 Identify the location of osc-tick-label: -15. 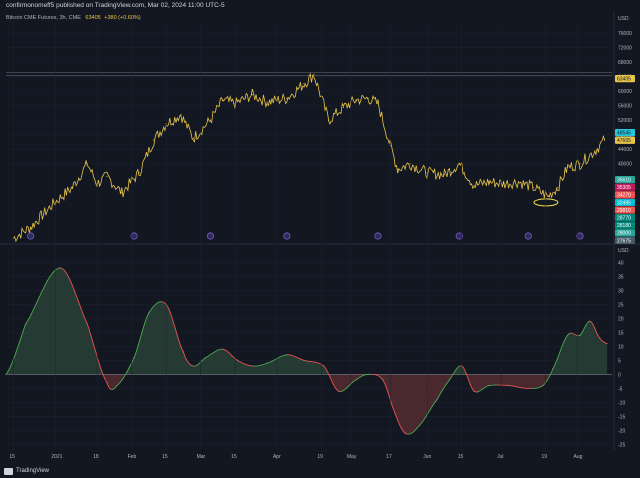
(621, 417).